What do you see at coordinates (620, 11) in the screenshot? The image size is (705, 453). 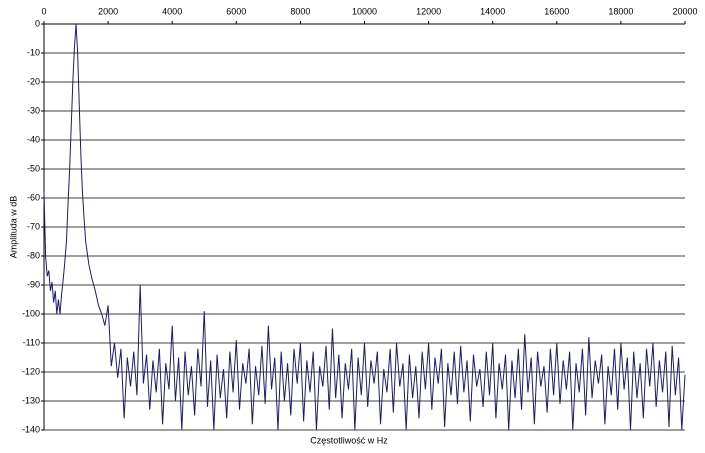 I see `x-tick-label: 18000` at bounding box center [620, 11].